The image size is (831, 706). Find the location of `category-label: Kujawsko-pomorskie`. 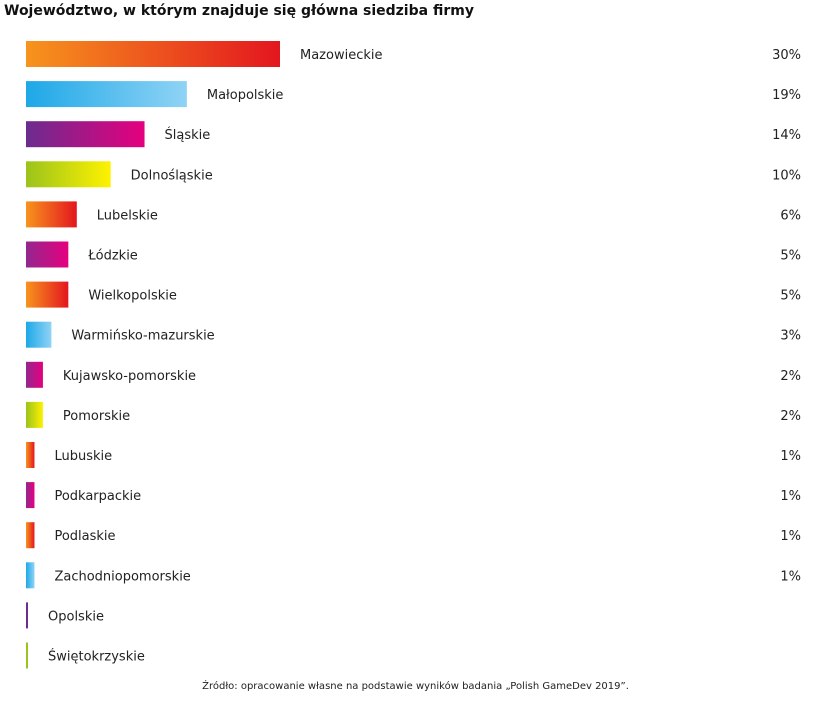

category-label: Kujawsko-pomorskie is located at coordinates (129, 376).